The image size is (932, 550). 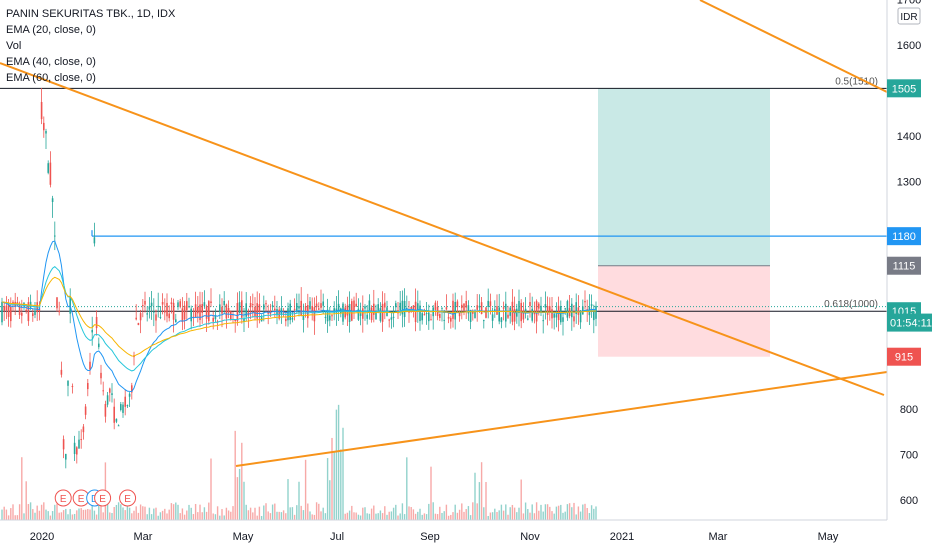 What do you see at coordinates (909, 501) in the screenshot?
I see `y-tick-label: 600` at bounding box center [909, 501].